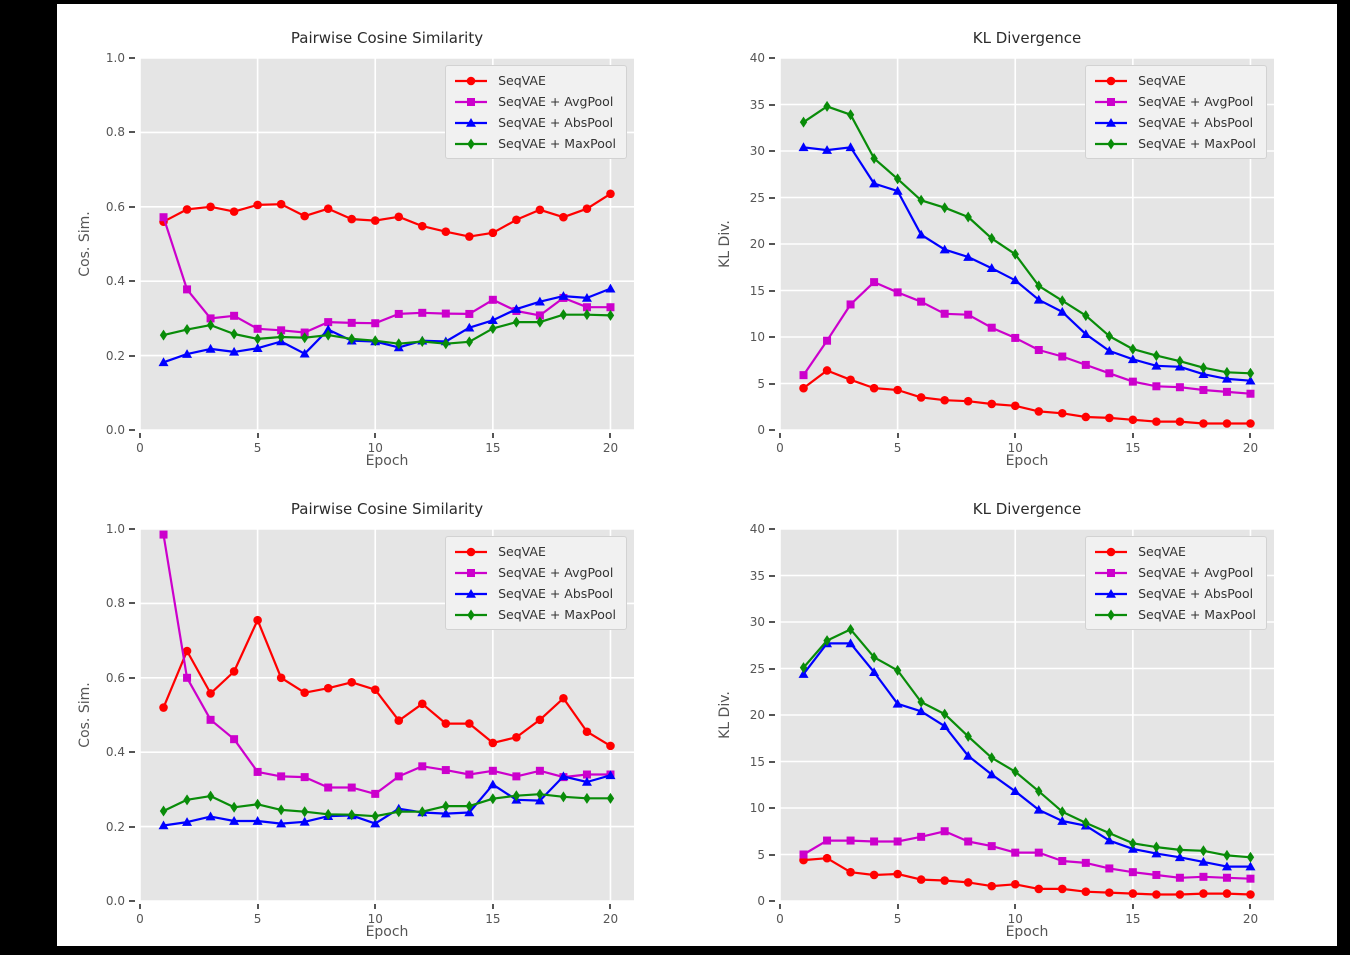 The width and height of the screenshot is (1350, 955). Describe the element at coordinates (115, 206) in the screenshot. I see `y-tick-label: 0.6` at that location.